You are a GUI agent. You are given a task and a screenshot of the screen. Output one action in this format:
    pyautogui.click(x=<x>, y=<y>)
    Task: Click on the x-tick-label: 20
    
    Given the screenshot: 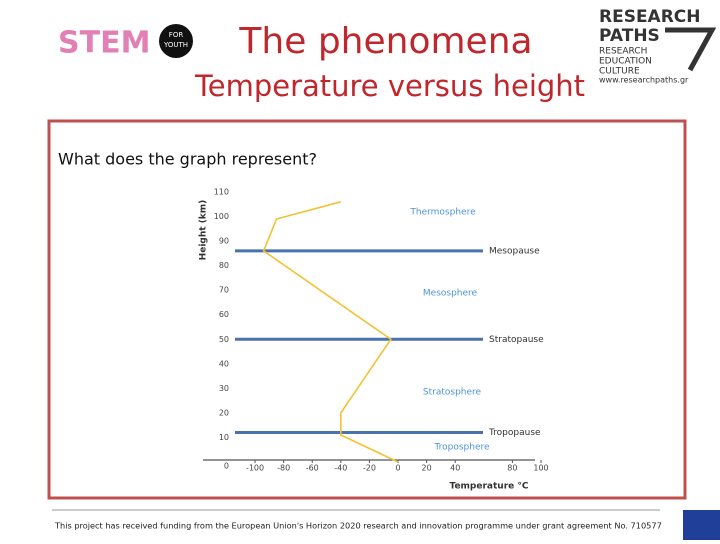 What is the action you would take?
    pyautogui.click(x=427, y=468)
    